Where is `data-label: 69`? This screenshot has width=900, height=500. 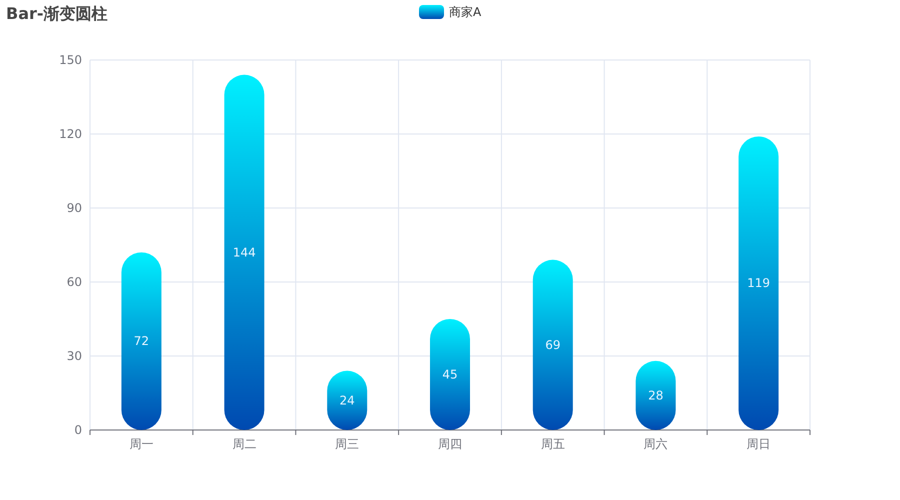 data-label: 69 is located at coordinates (552, 345).